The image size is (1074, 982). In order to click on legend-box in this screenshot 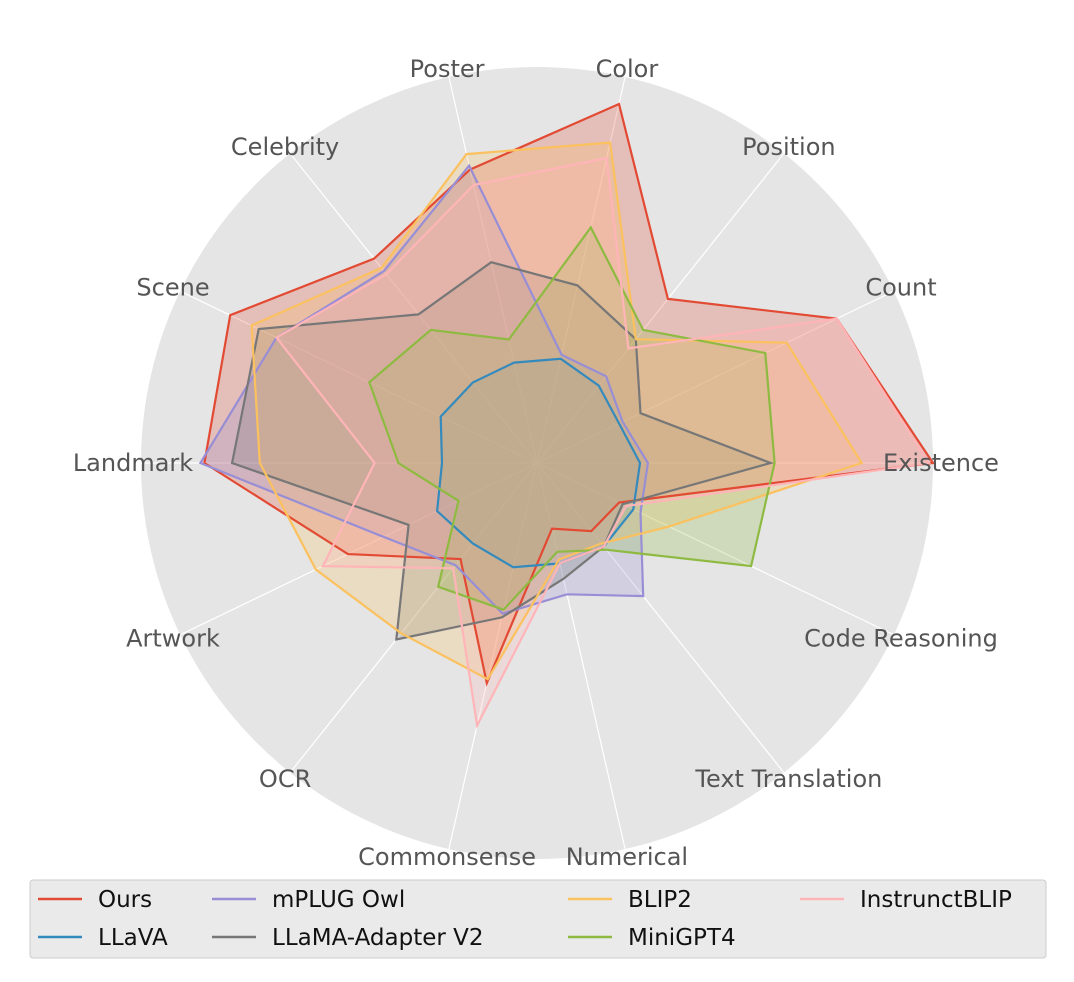, I will do `click(538, 919)`.